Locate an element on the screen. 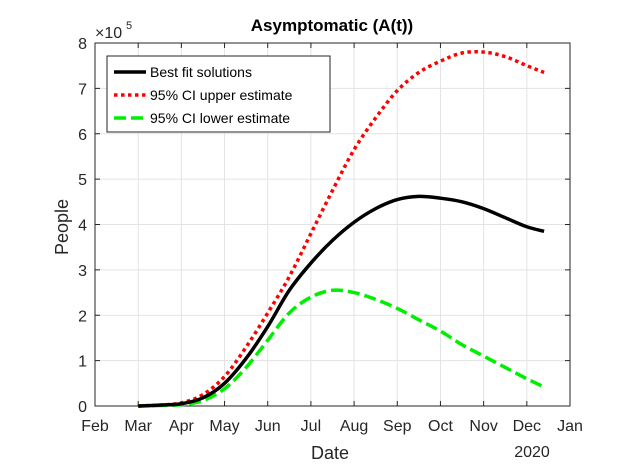  legend-label-lower: 95% CI lower estimate is located at coordinates (220, 118).